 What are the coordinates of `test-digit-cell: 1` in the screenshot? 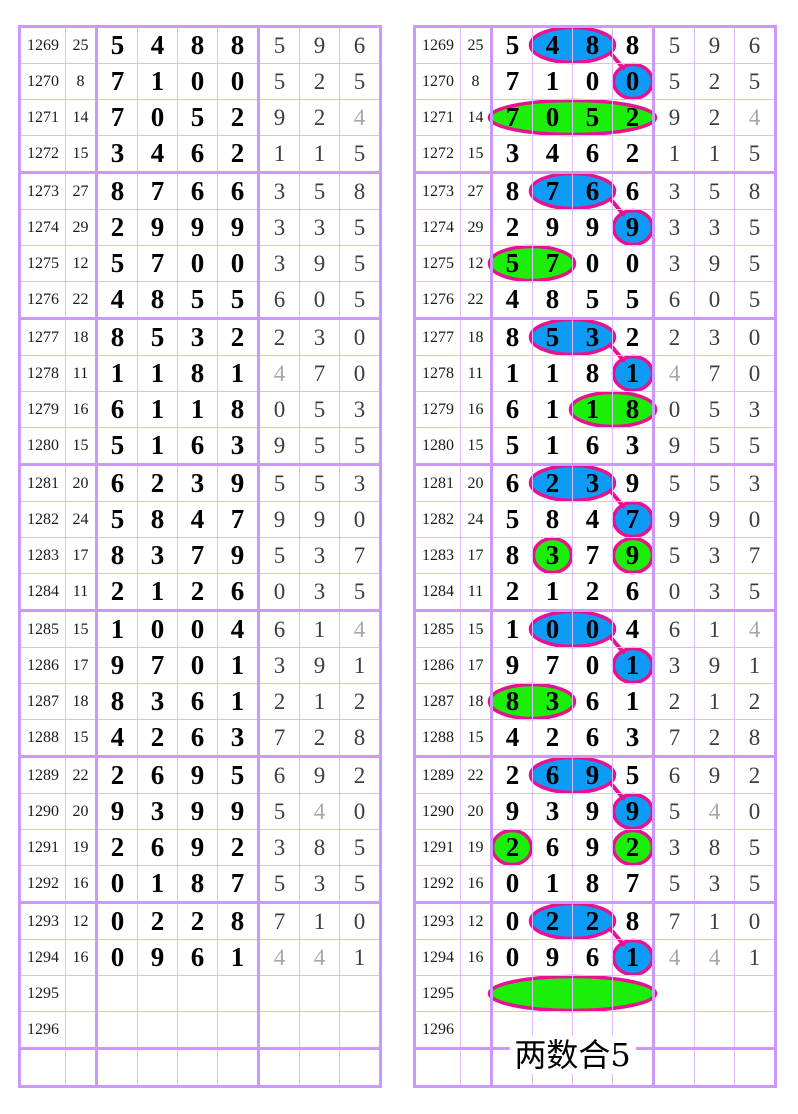 It's located at (319, 154).